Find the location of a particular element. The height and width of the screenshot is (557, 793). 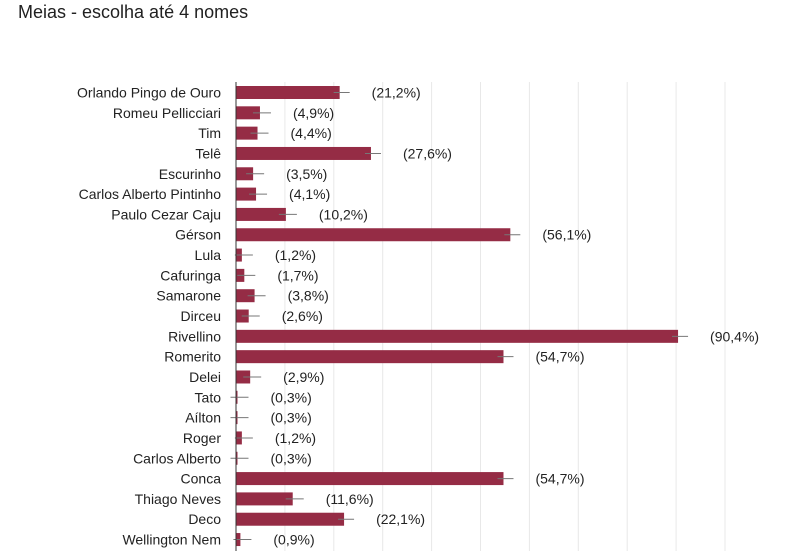

value-label: (1,7%) is located at coordinates (297, 275).